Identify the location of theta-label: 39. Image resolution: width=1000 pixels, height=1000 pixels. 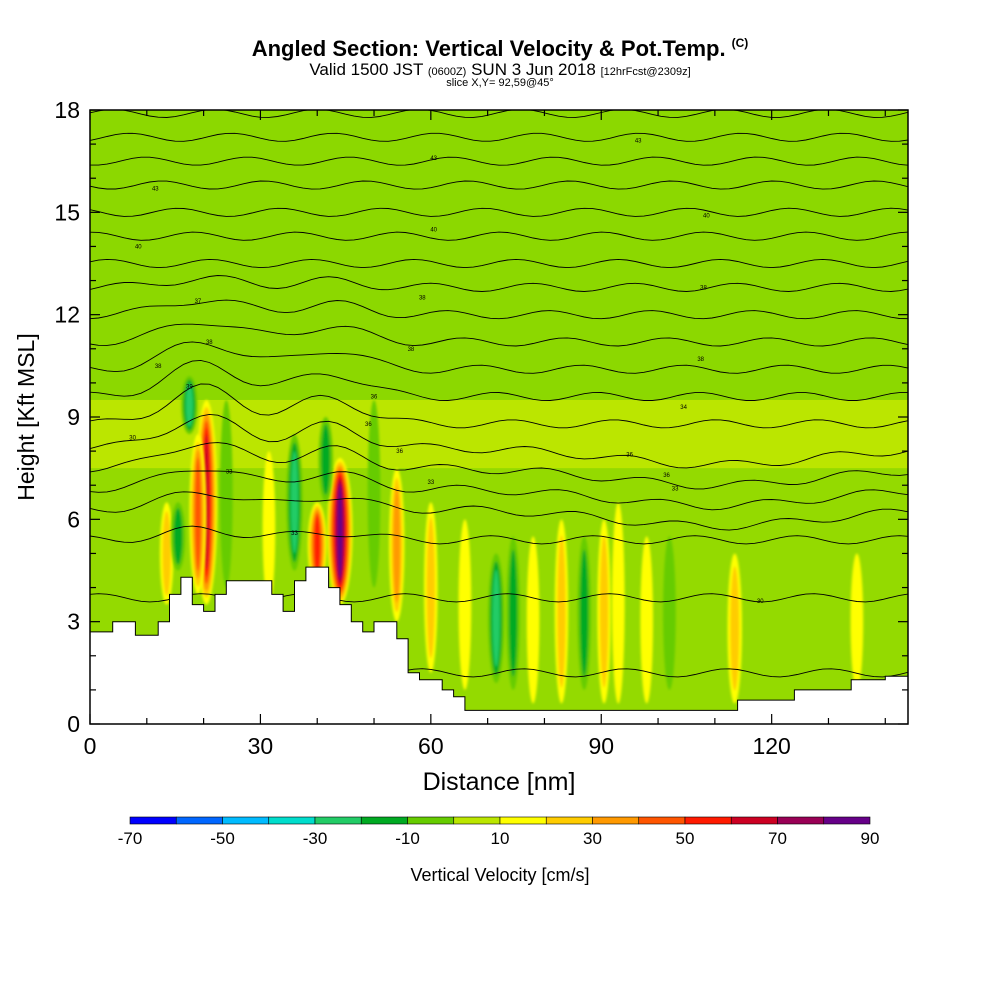
(189, 387).